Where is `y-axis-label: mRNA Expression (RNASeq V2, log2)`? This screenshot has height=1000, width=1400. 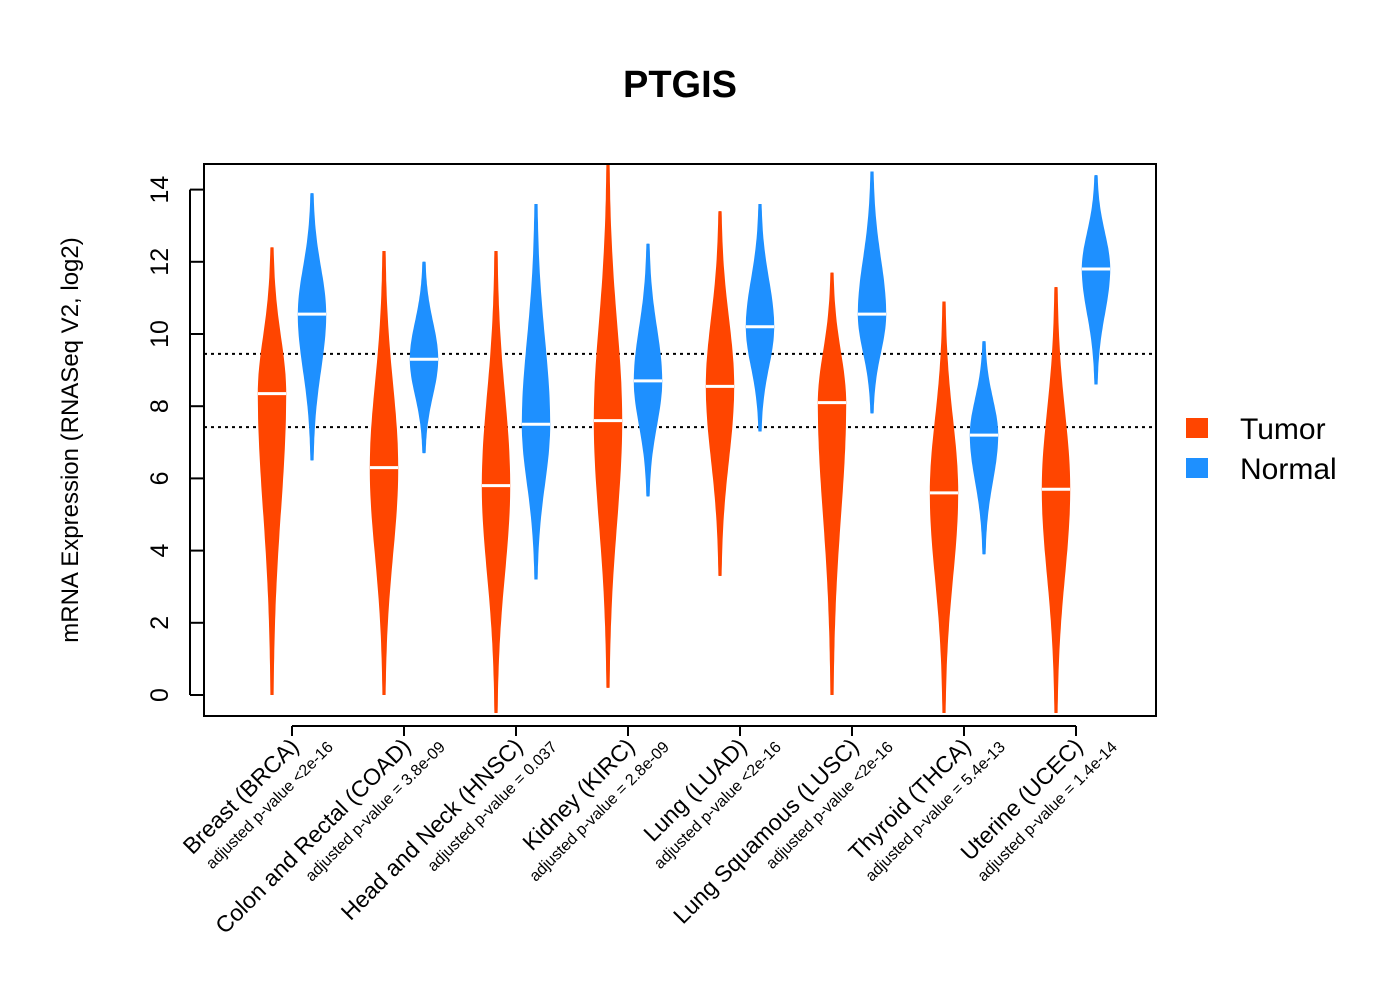
y-axis-label: mRNA Expression (RNASeq V2, log2) is located at coordinates (70, 440).